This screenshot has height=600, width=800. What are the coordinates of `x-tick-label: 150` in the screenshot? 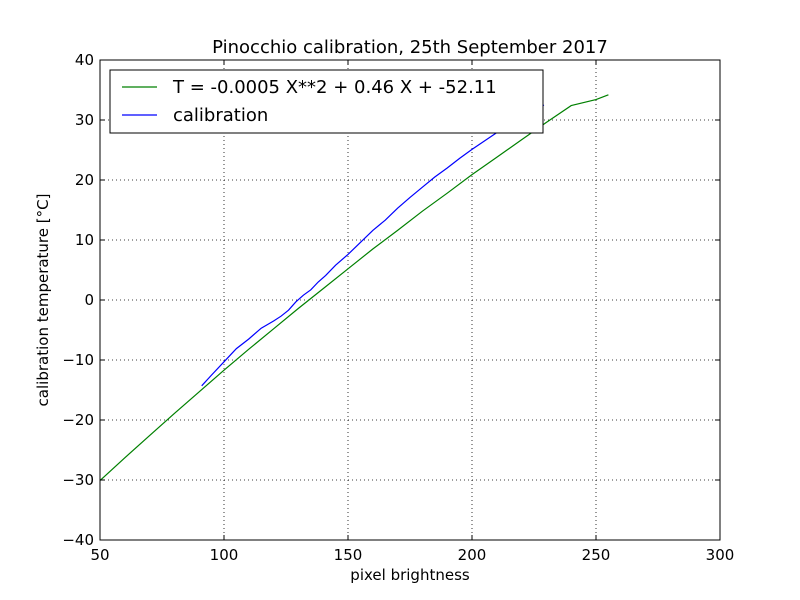 It's located at (348, 555).